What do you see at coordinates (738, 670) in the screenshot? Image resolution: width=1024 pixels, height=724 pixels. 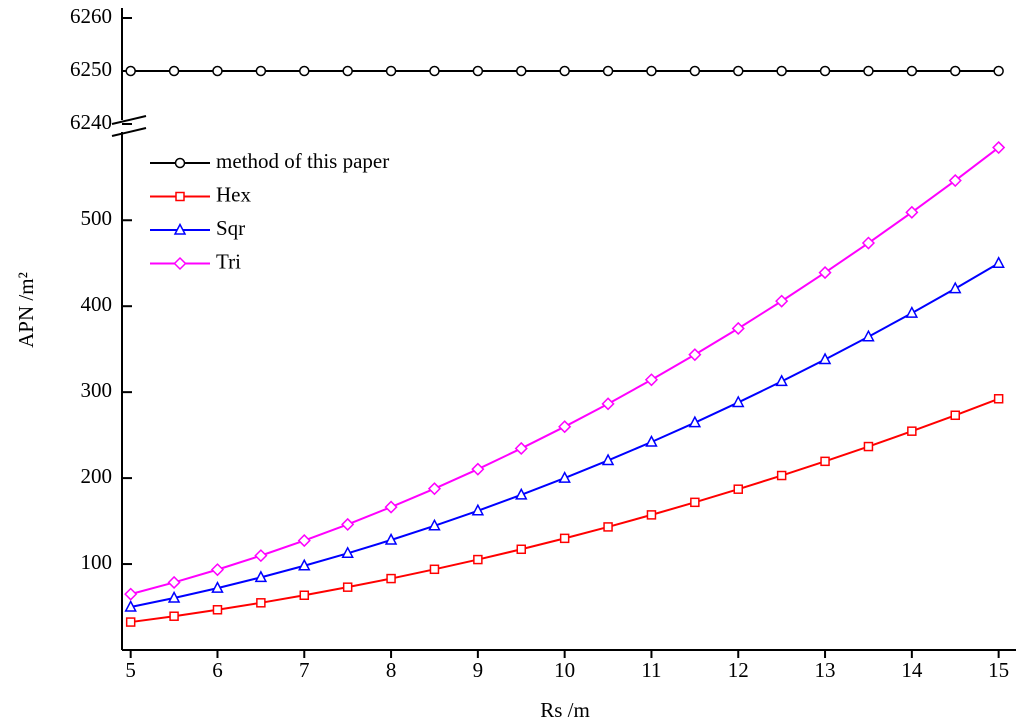 I see `x-tick-label: 12` at bounding box center [738, 670].